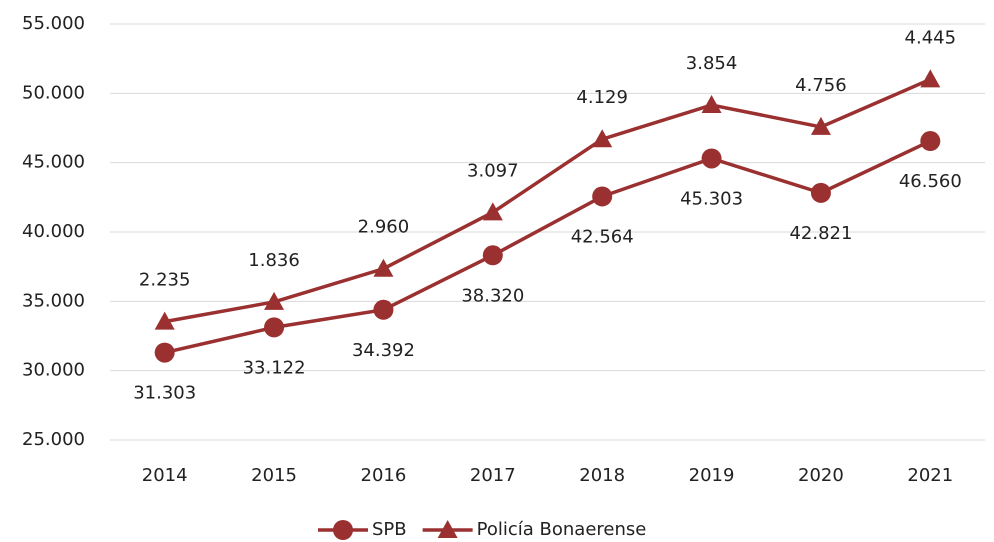 The width and height of the screenshot is (994, 542). Describe the element at coordinates (602, 475) in the screenshot. I see `x-tick-label: 2018` at that location.